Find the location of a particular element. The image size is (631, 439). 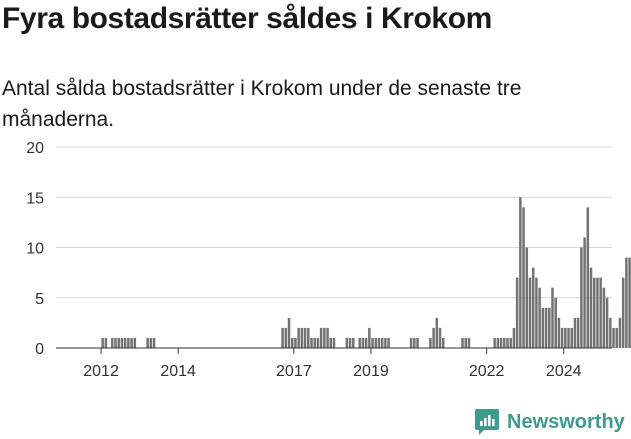

x-tick-label: 2012 is located at coordinates (101, 371).